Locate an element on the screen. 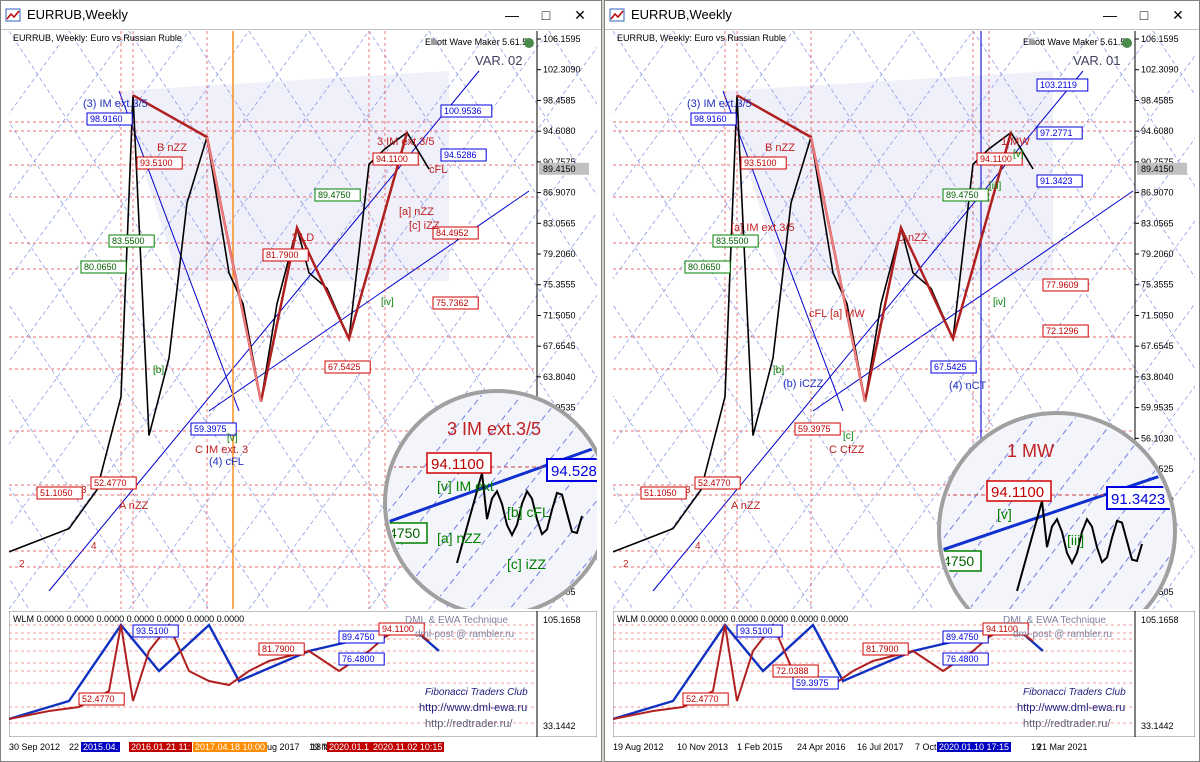 The image size is (1200, 762). wave-count-label: [c] is located at coordinates (848, 436).